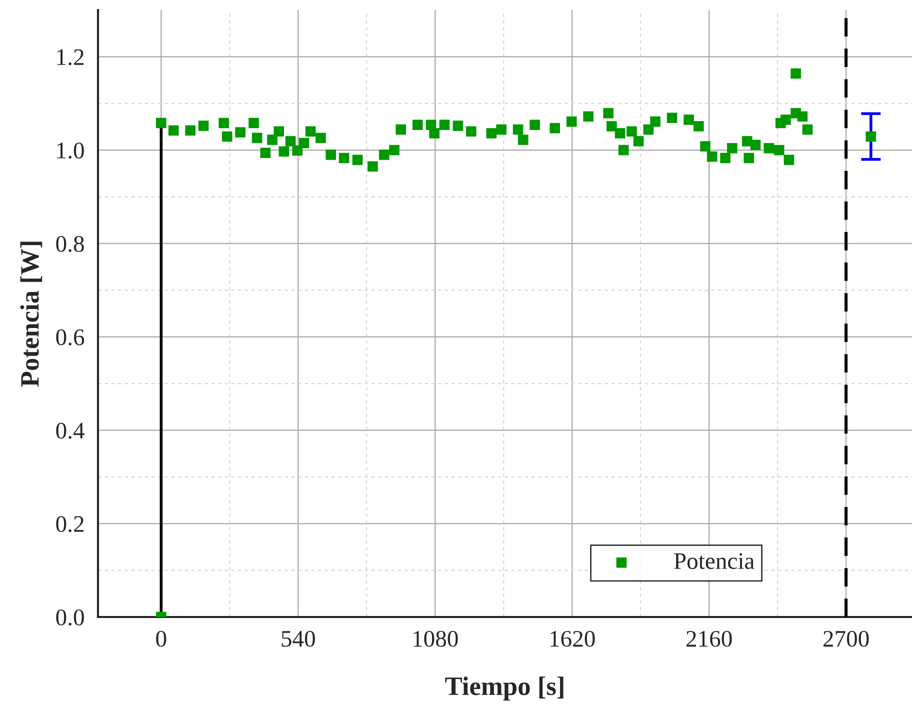 Image resolution: width=912 pixels, height=711 pixels. What do you see at coordinates (70, 337) in the screenshot?
I see `y-tick-label: 0.6` at bounding box center [70, 337].